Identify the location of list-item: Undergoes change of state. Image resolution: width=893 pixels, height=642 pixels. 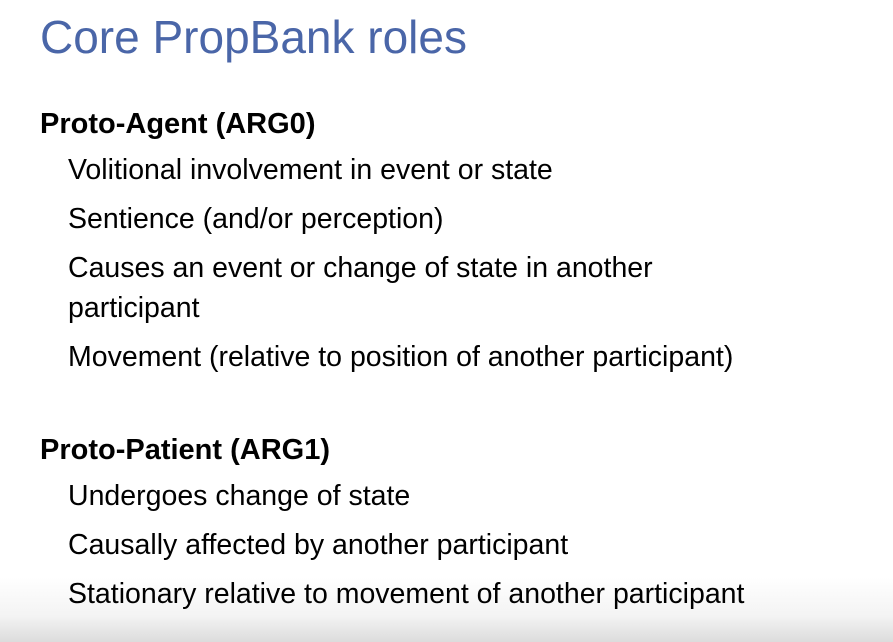
(239, 496).